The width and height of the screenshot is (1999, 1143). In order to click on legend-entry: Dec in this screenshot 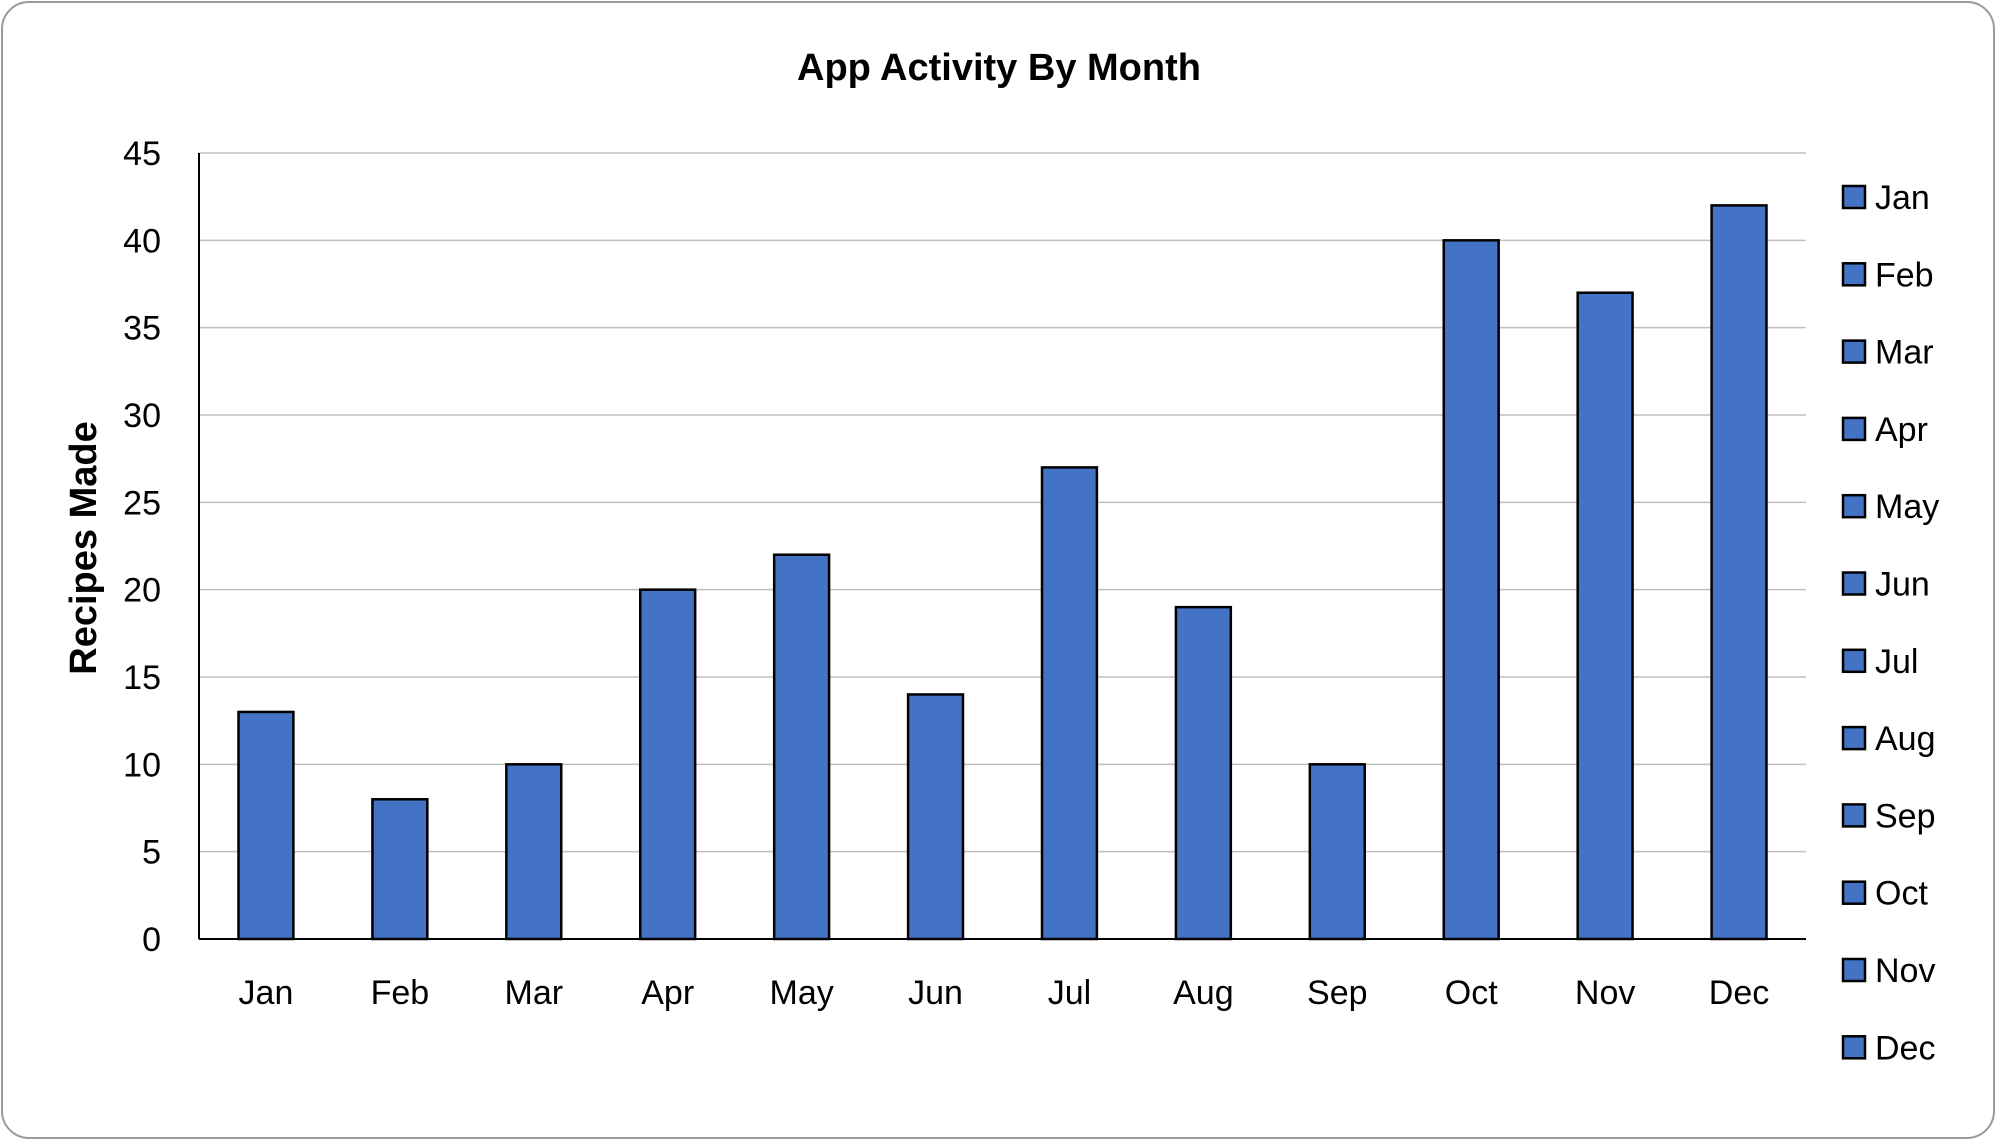, I will do `click(1905, 1048)`.